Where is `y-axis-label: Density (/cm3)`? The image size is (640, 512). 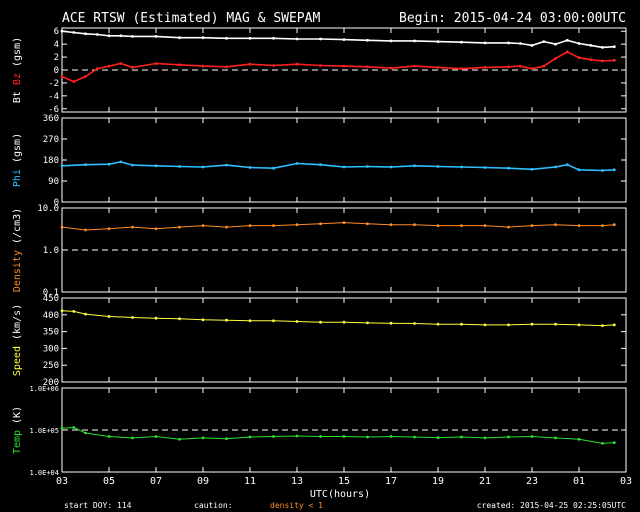 y-axis-label: Density (/cm3) is located at coordinates (17, 250).